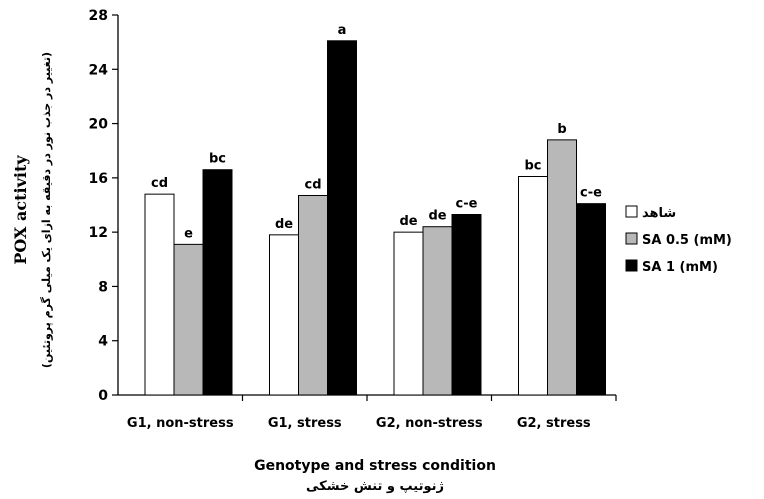 This screenshot has height=499, width=764. I want to click on y-axis-label: POX activity, so click(20, 210).